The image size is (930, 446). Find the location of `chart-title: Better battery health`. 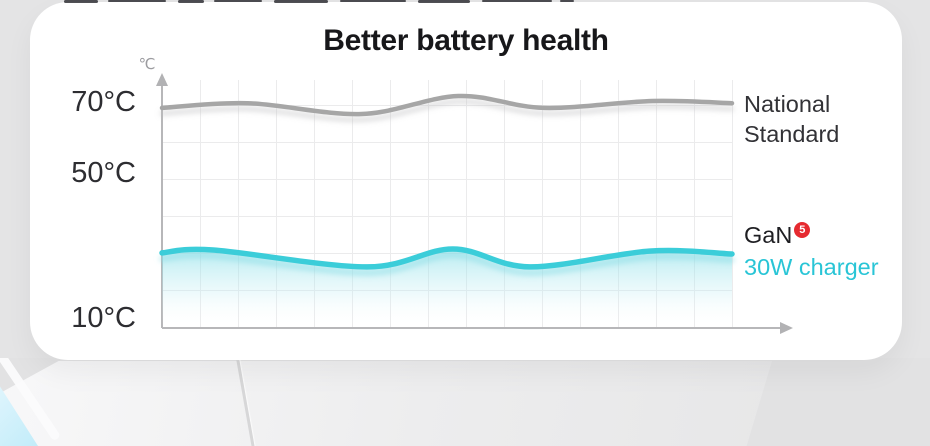

chart-title: Better battery health is located at coordinates (466, 40).